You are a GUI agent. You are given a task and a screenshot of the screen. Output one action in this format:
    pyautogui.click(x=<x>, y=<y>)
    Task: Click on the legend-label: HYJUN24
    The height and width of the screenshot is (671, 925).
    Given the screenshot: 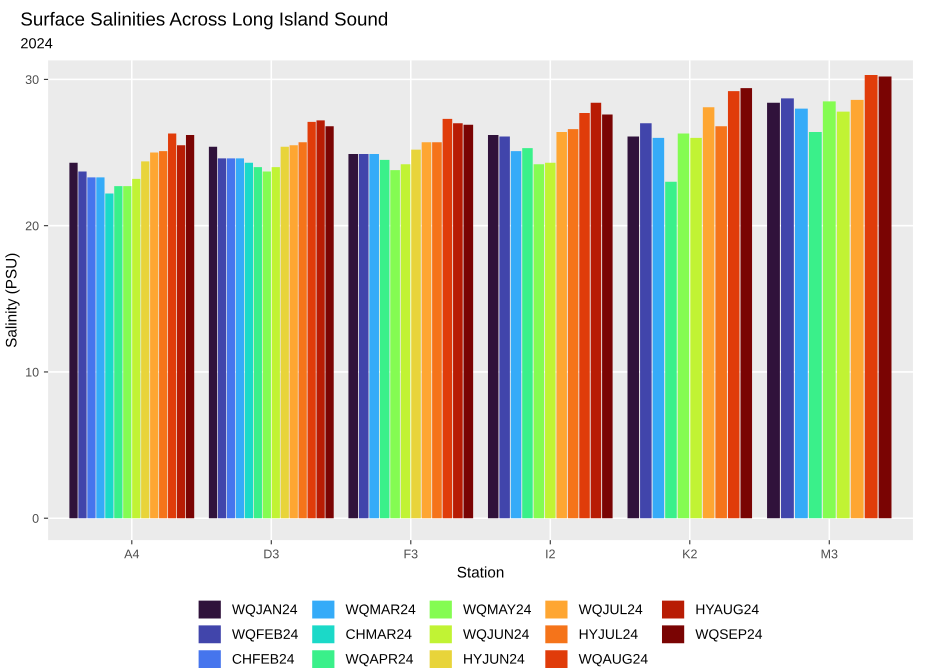 What is the action you would take?
    pyautogui.click(x=494, y=659)
    